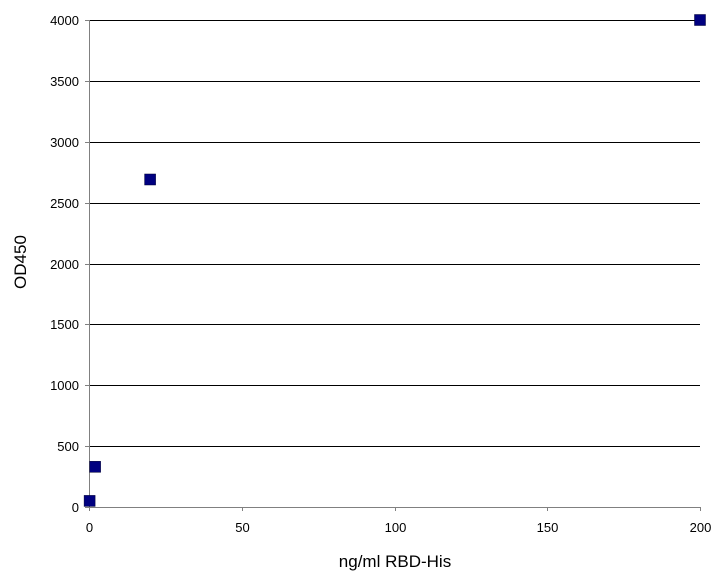 Image resolution: width=715 pixels, height=571 pixels. Describe the element at coordinates (64, 81) in the screenshot. I see `y-tick-label: 3500` at that location.